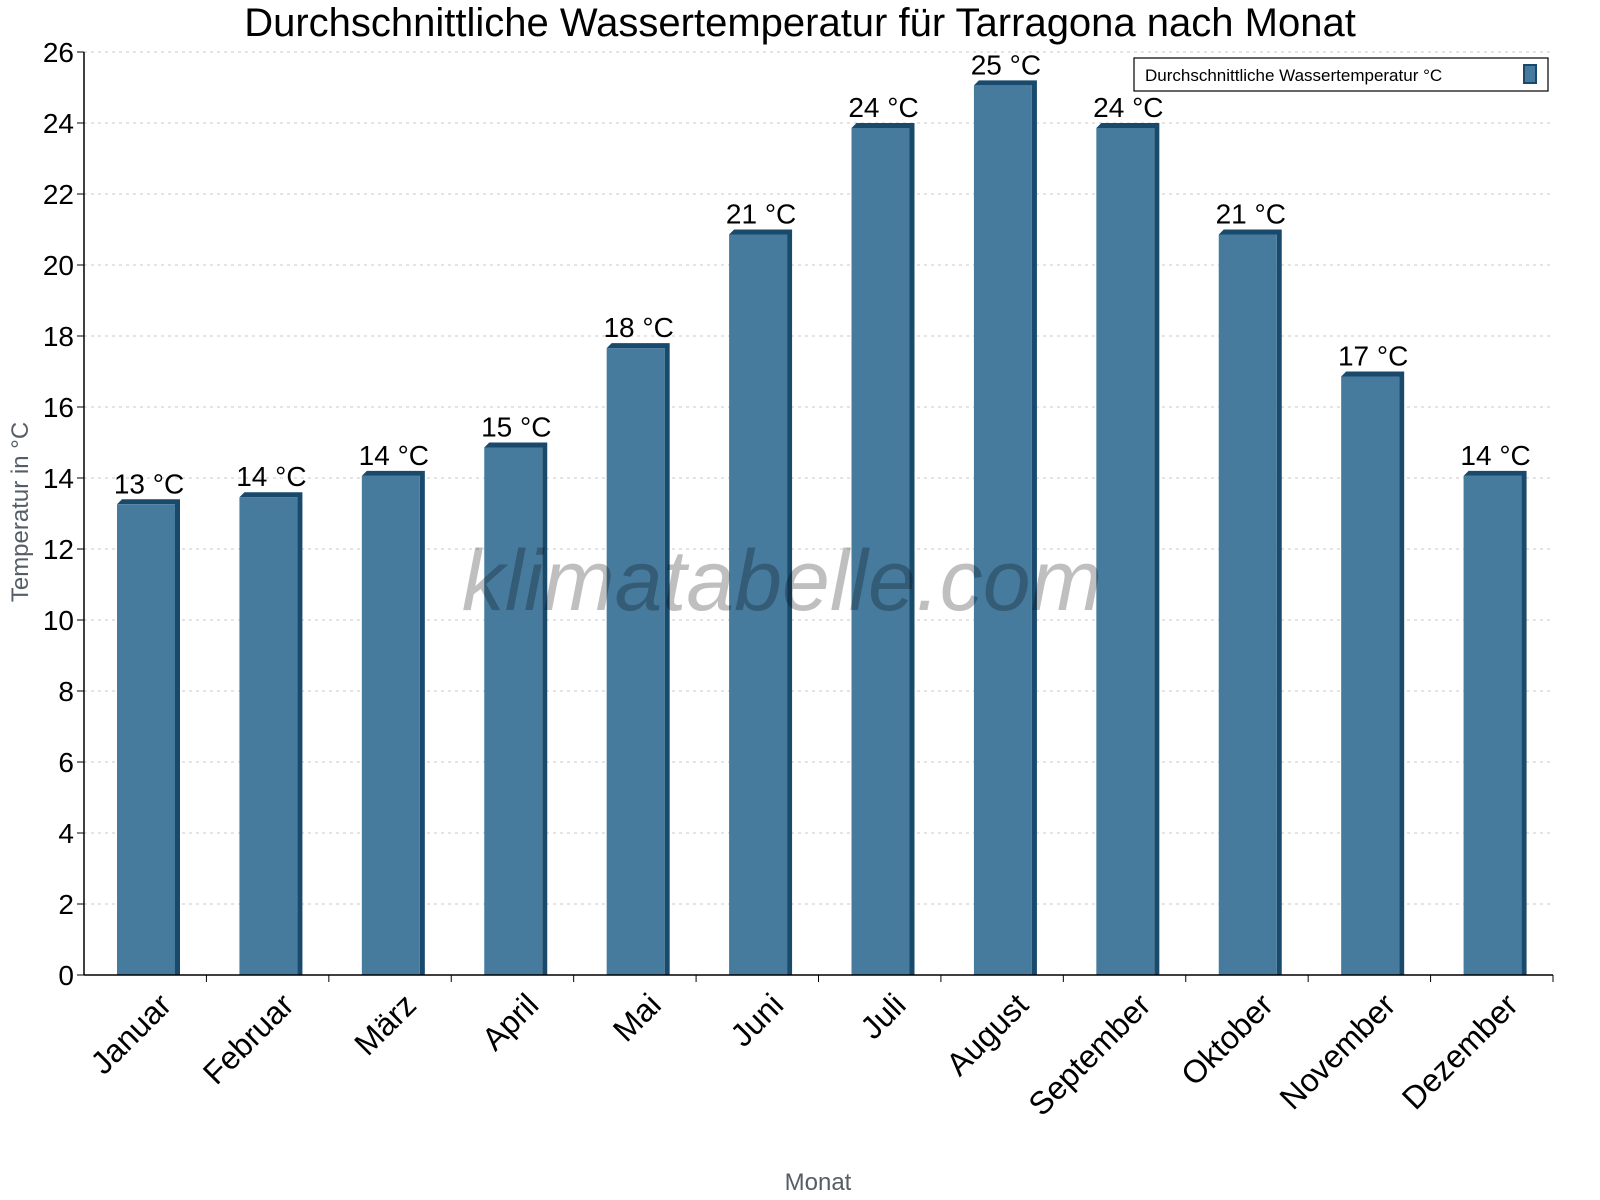 This screenshot has height=1200, width=1600. Describe the element at coordinates (1492, 725) in the screenshot. I see `bar-dezember` at that location.